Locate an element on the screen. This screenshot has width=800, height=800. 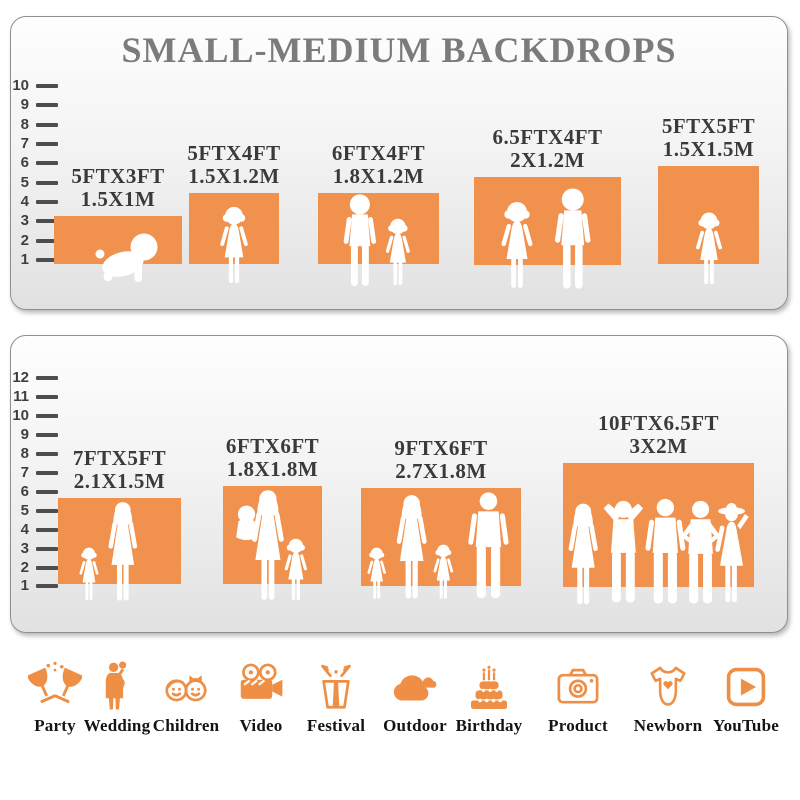
category-youtube: YouTube is located at coordinates (746, 698).